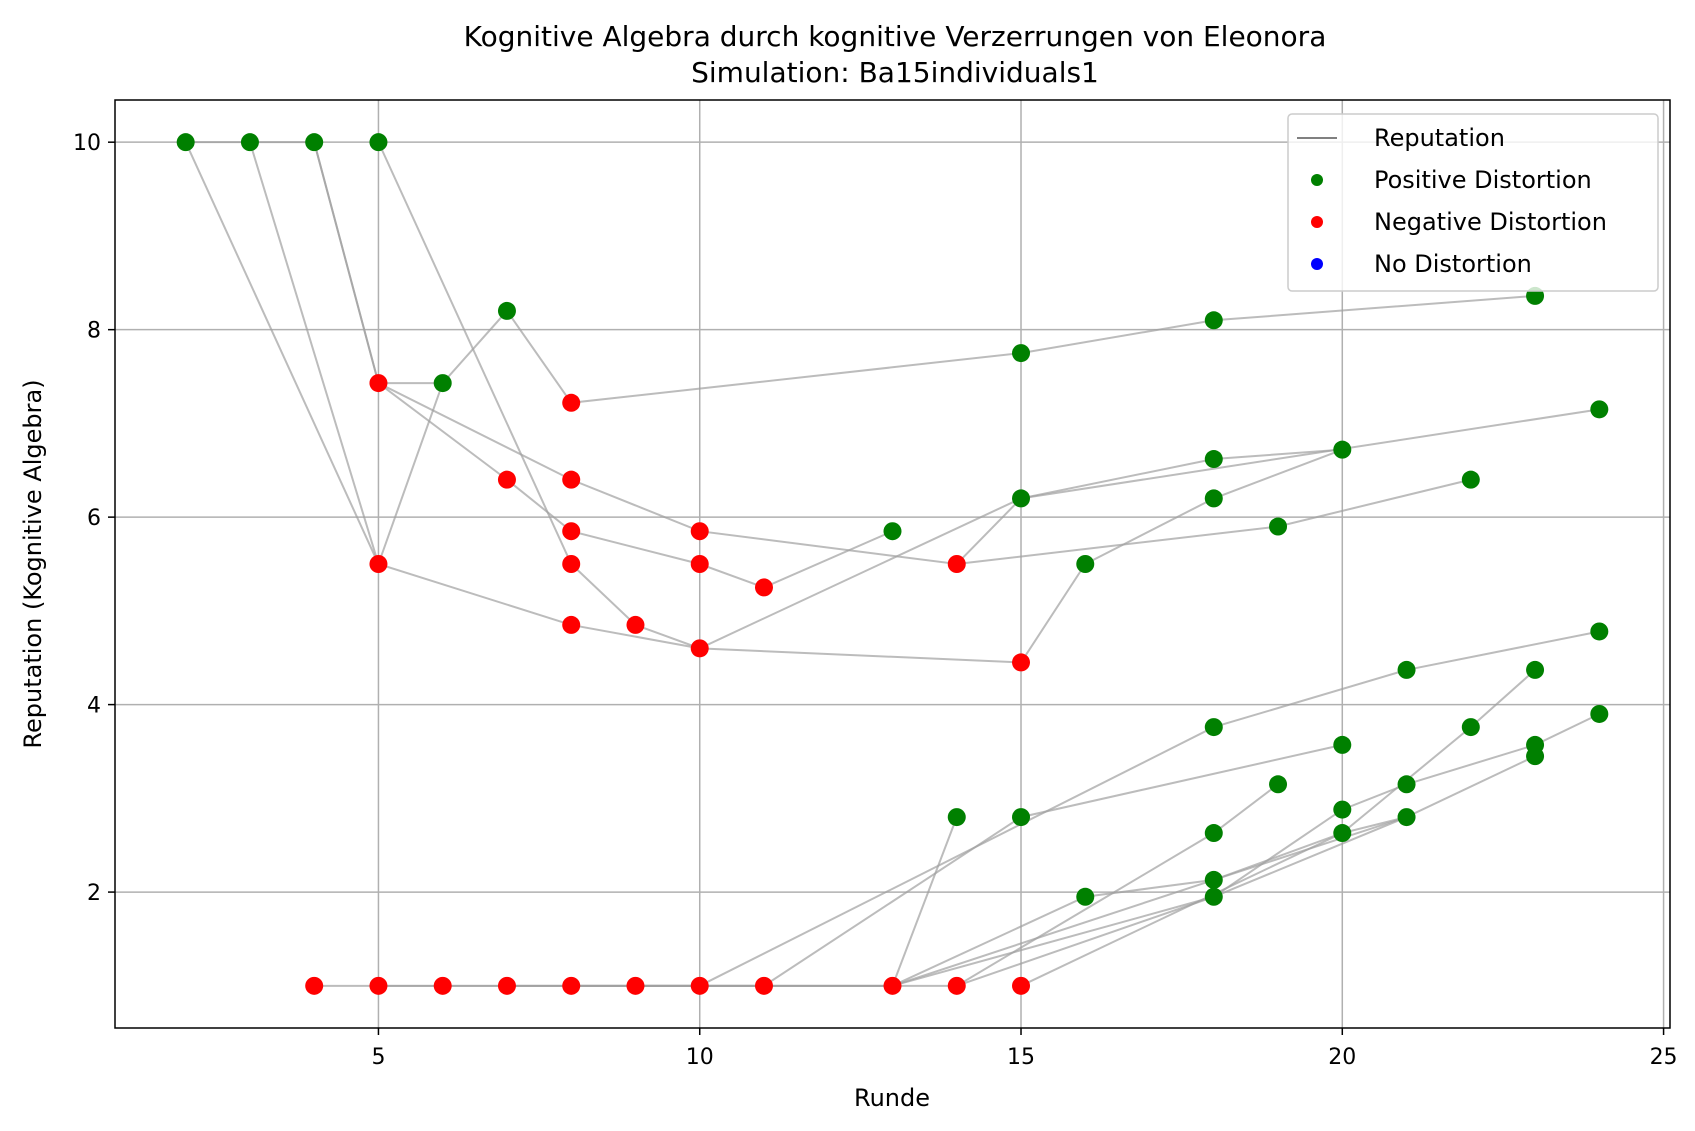 The width and height of the screenshot is (1695, 1131). What do you see at coordinates (378, 1057) in the screenshot?
I see `x-tick-label: 5` at bounding box center [378, 1057].